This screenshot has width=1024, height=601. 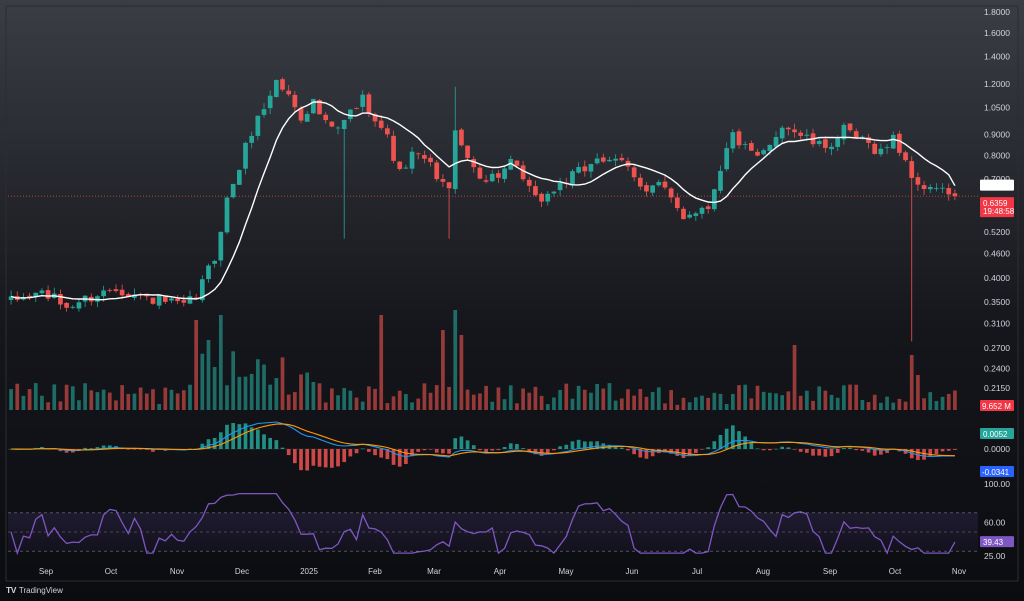 I want to click on rsi-value-badge, so click(x=997, y=542).